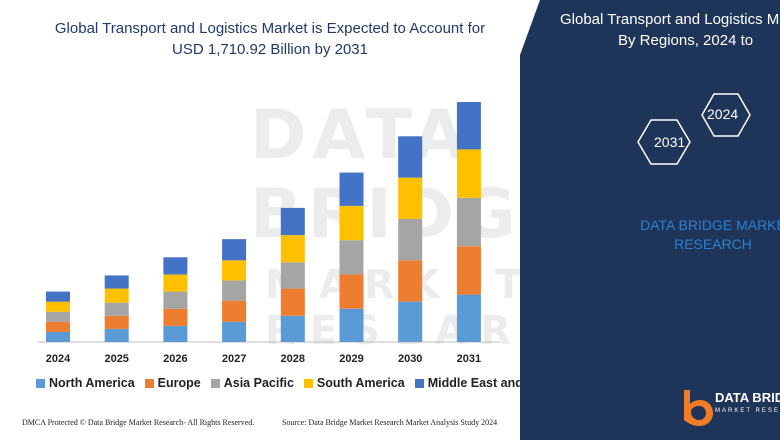 The image size is (780, 440). What do you see at coordinates (410, 198) in the screenshot?
I see `bar-segment-south-america-2030` at bounding box center [410, 198].